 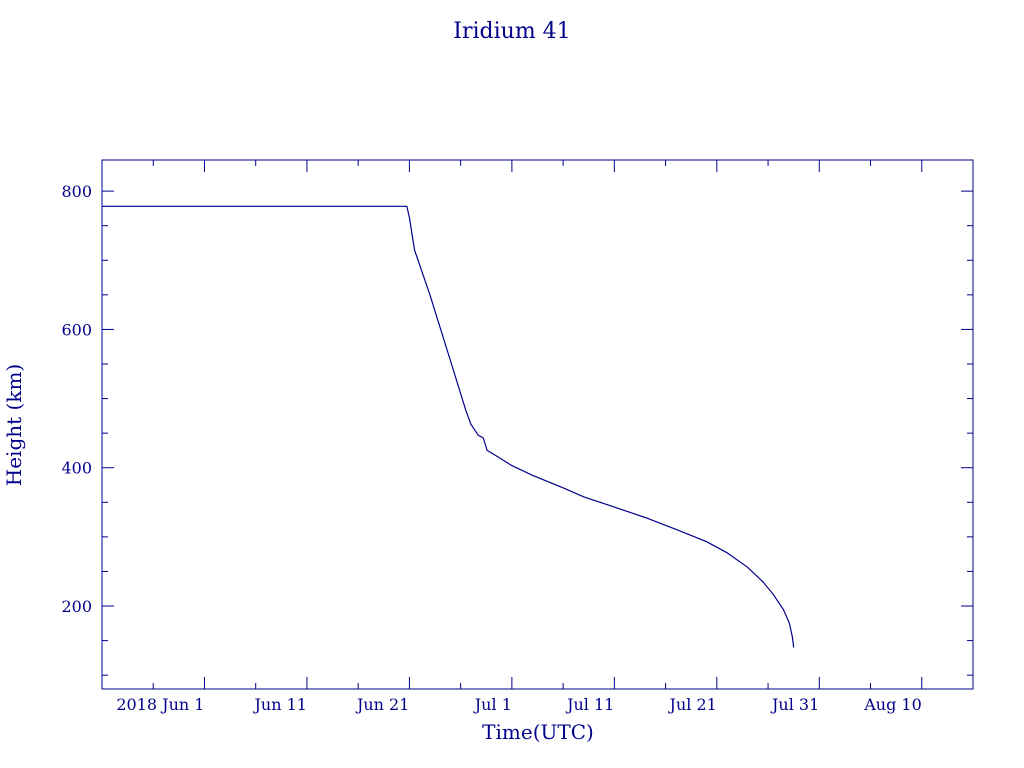 What do you see at coordinates (76, 191) in the screenshot?
I see `y-tick-label: 800` at bounding box center [76, 191].